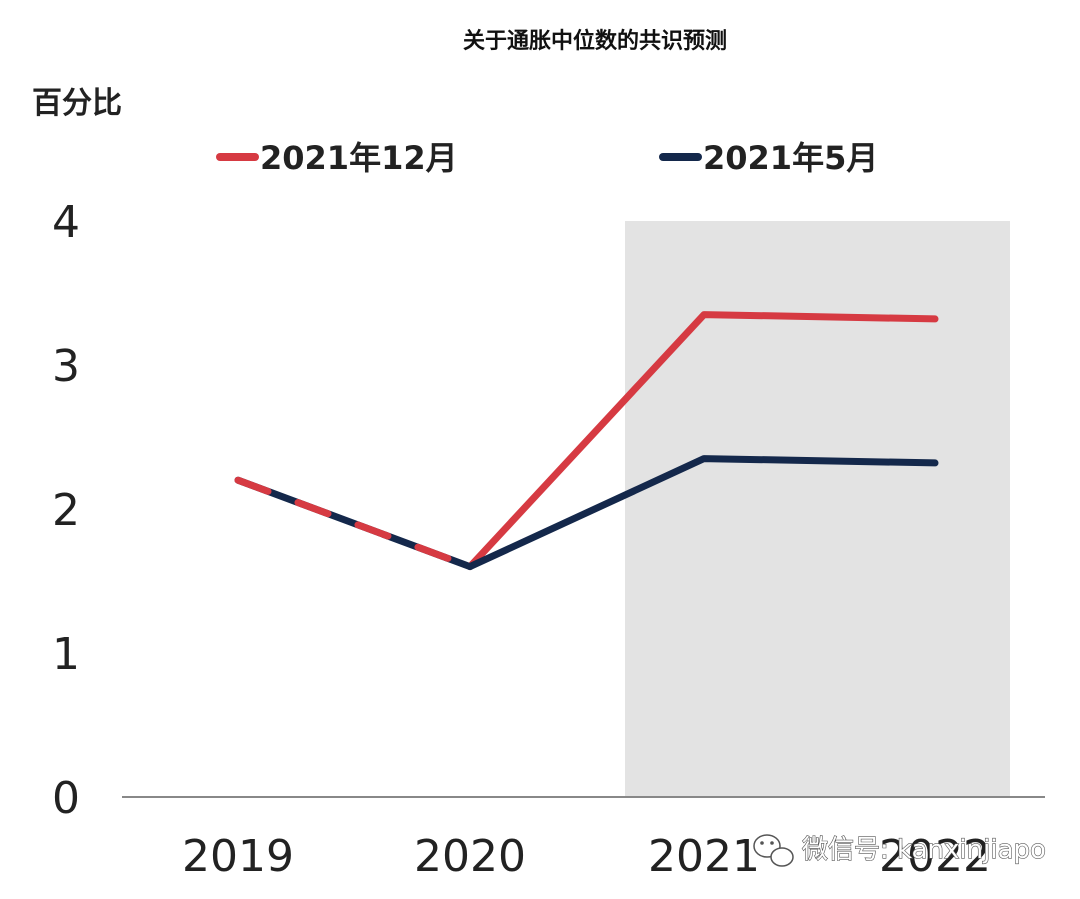 Image resolution: width=1080 pixels, height=899 pixels. I want to click on series-line-2021-dec, so click(702, 441).